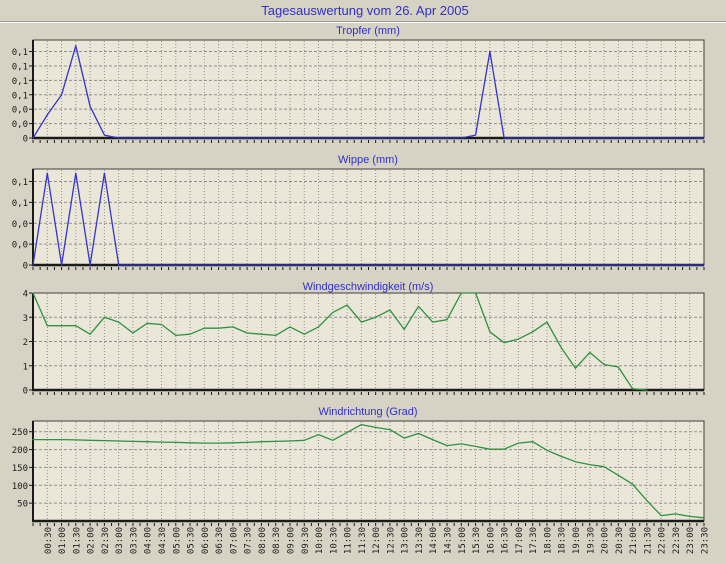  I want to click on x-axis-label: 08:00, so click(263, 540).